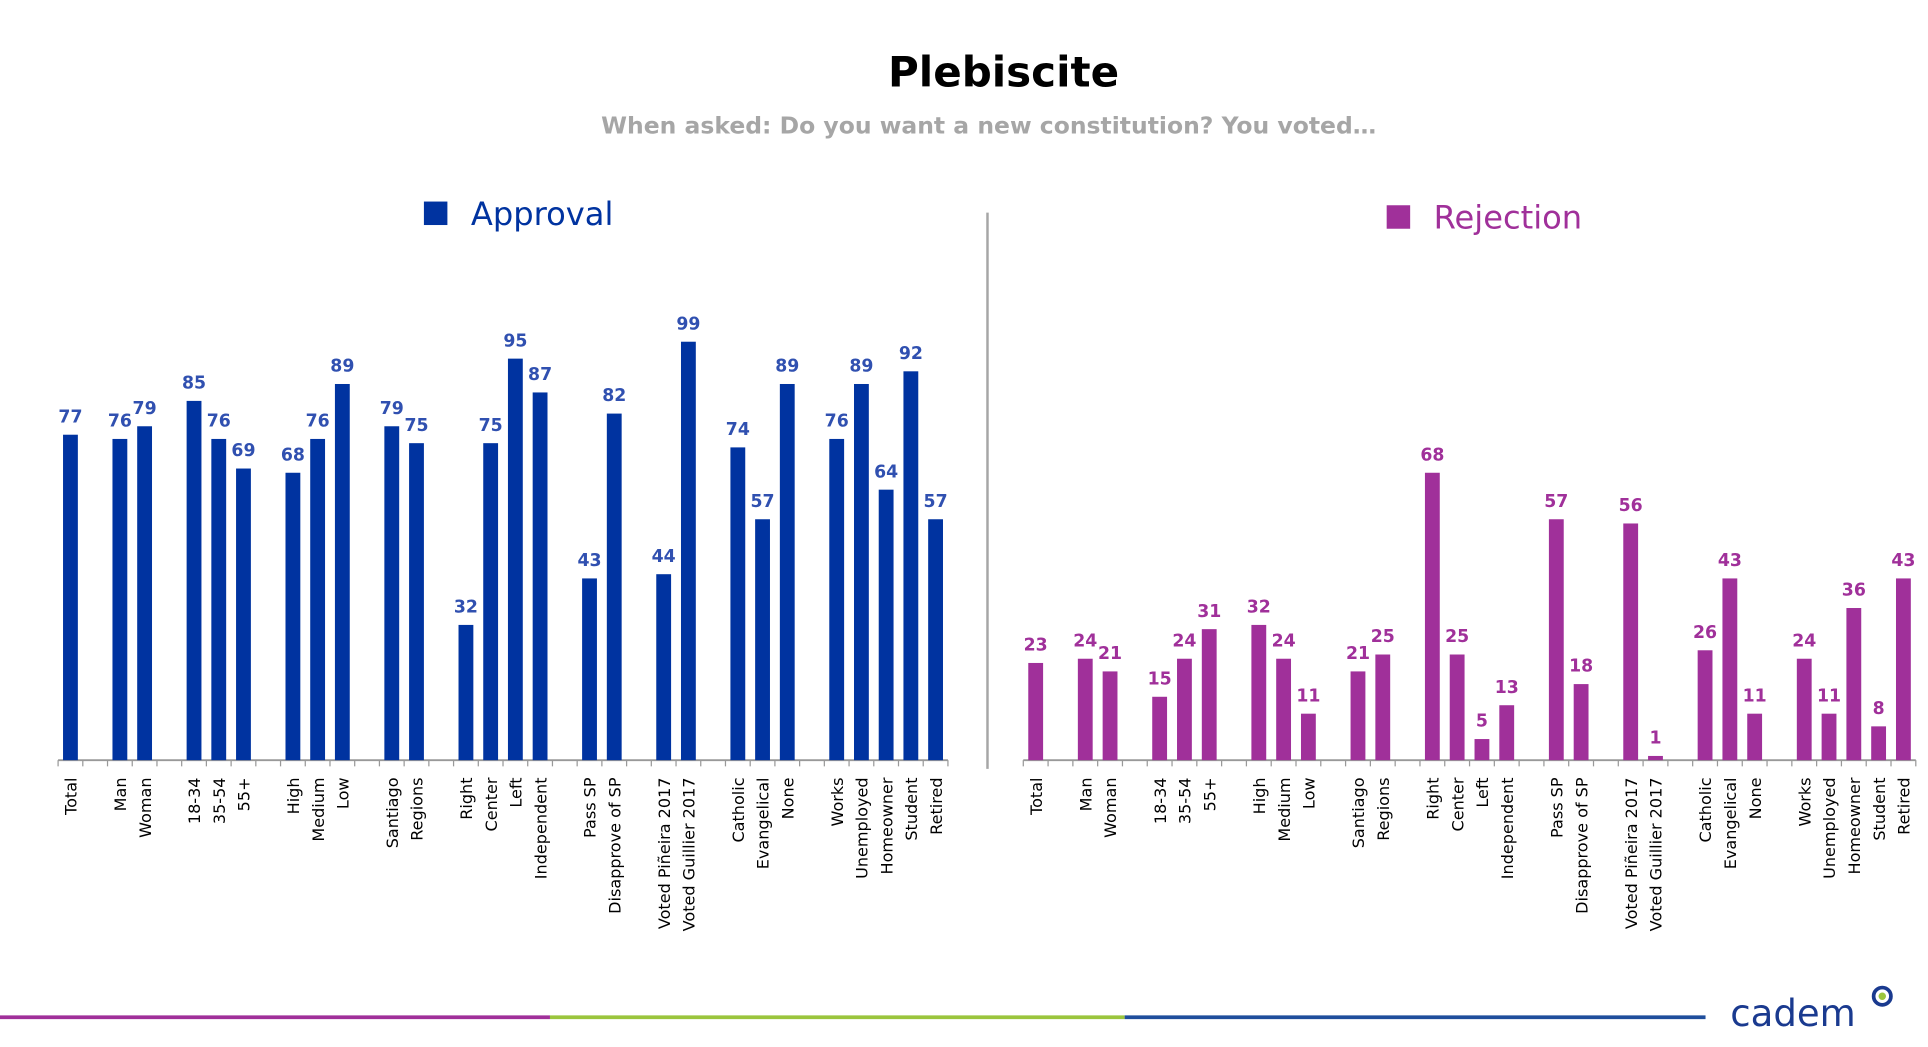 This screenshot has height=1047, width=1928. I want to click on value-label: 1, so click(1655, 739).